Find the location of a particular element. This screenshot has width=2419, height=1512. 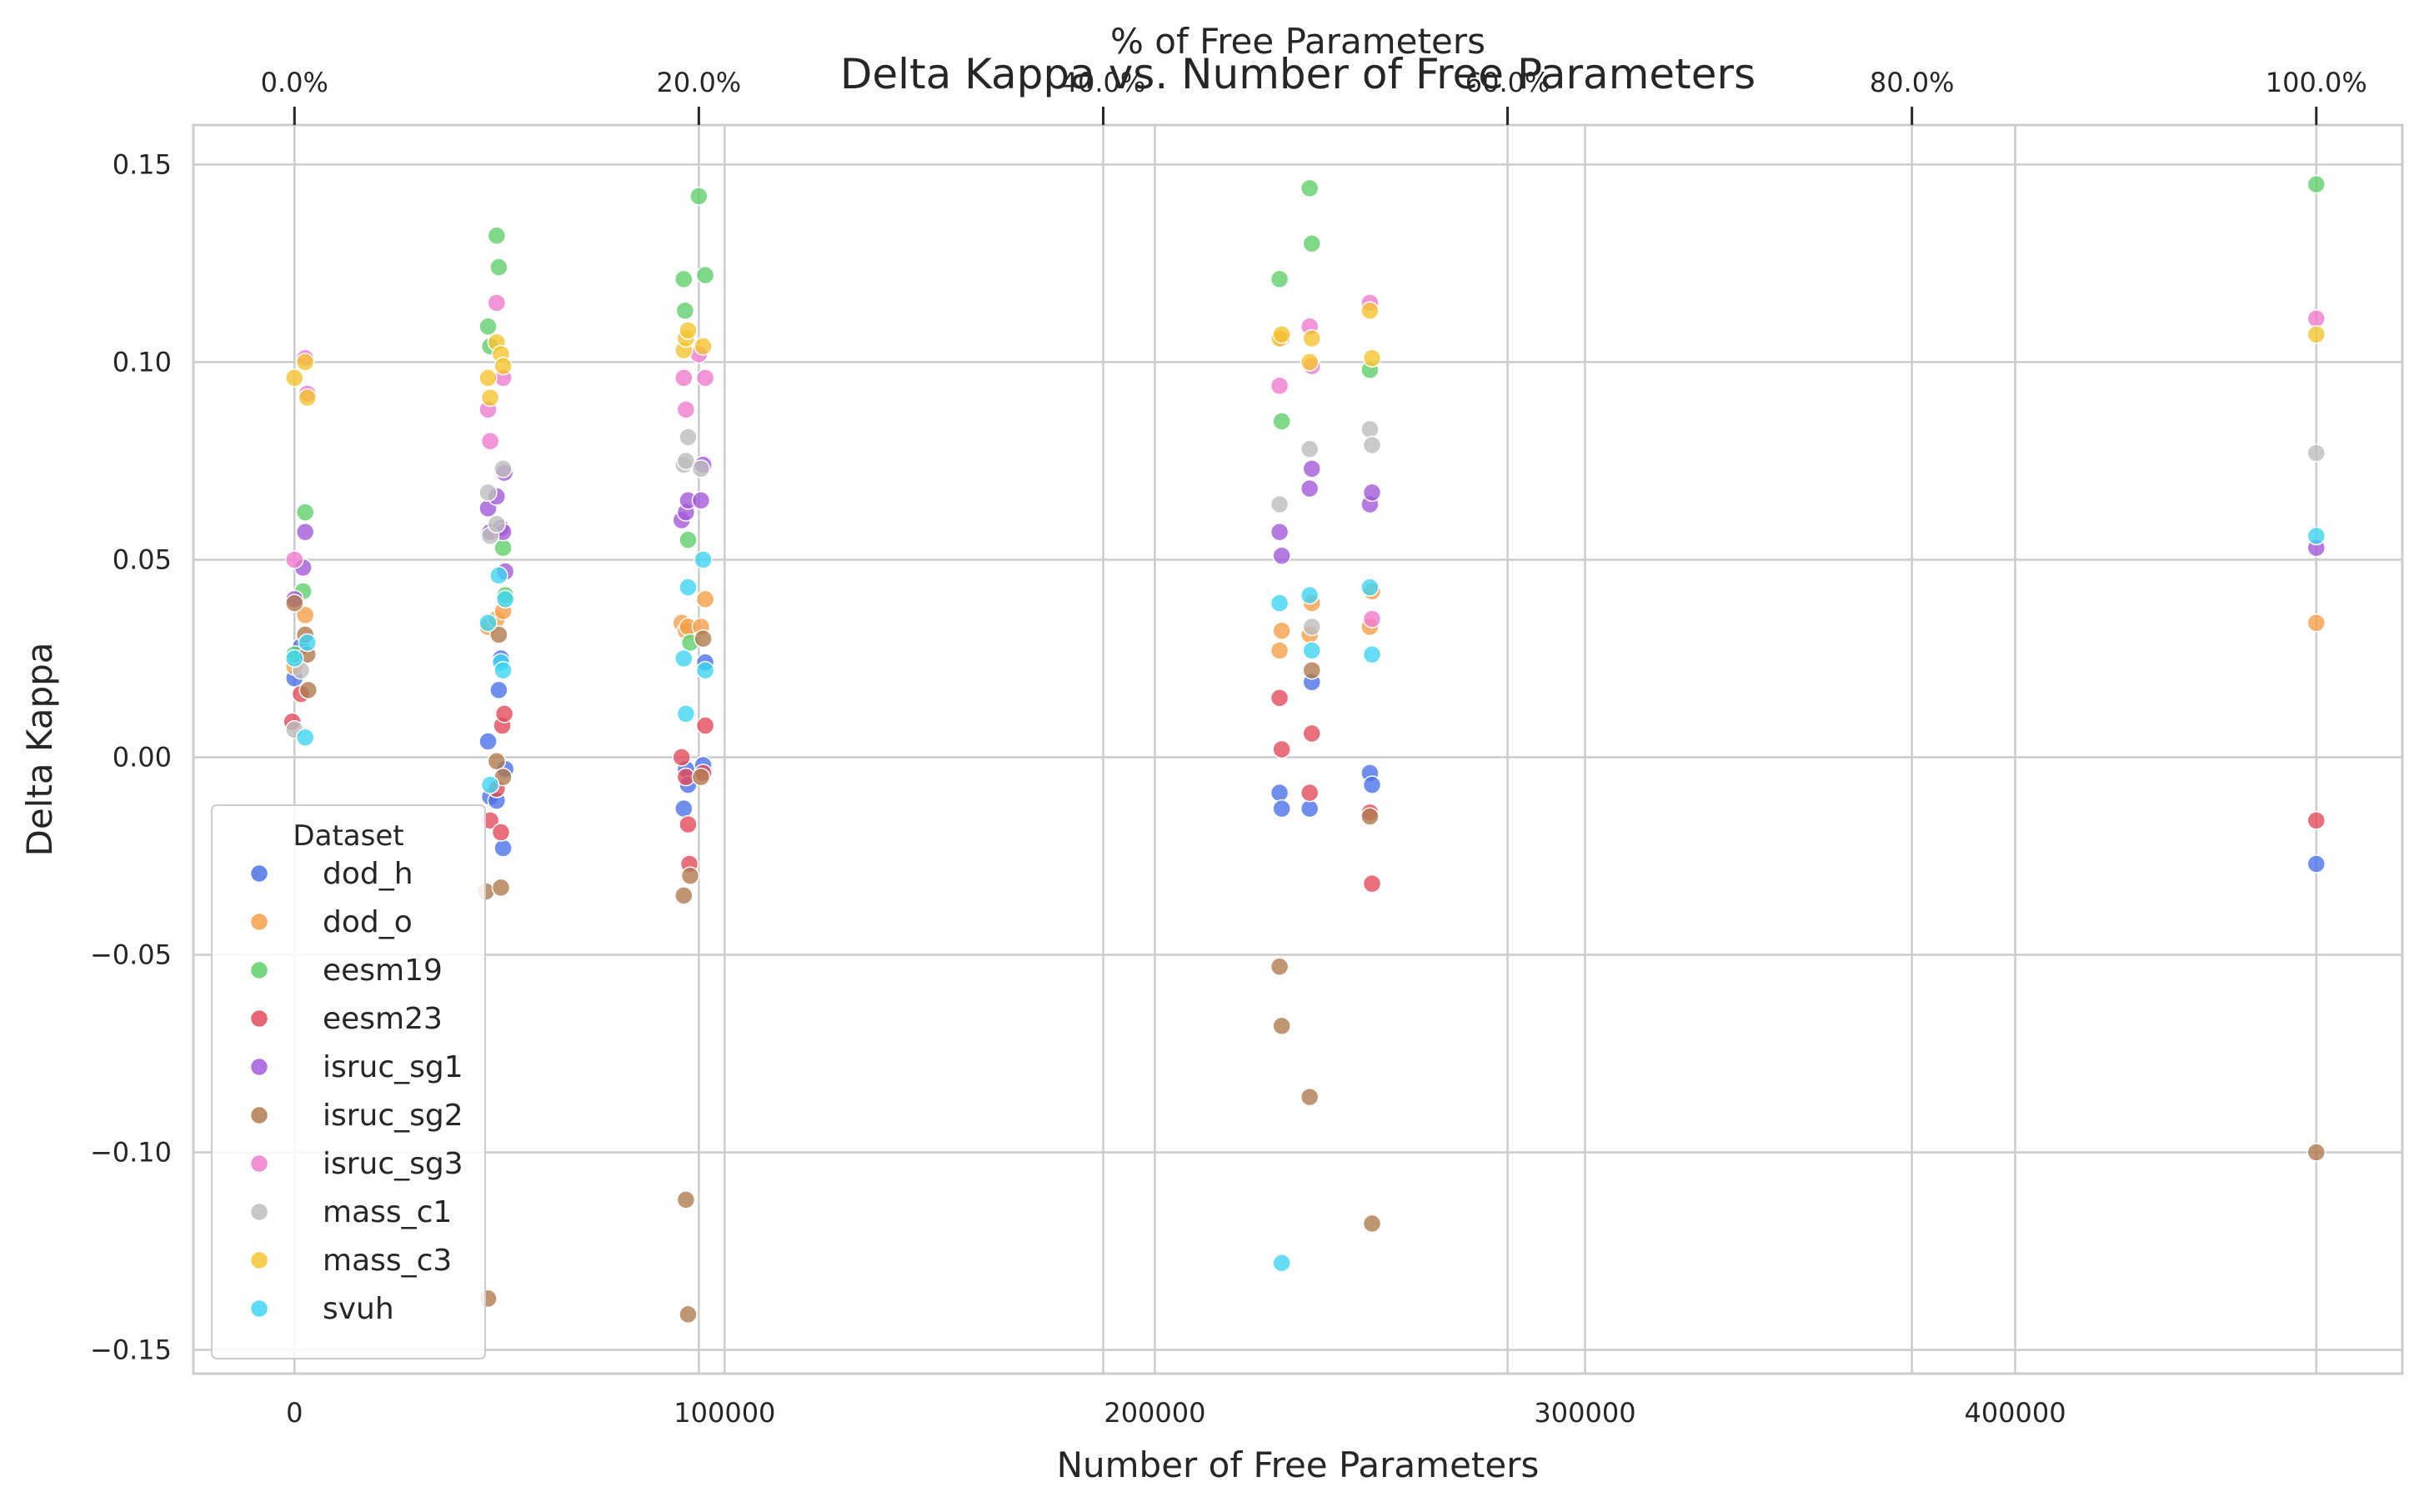

y-tick-labels: 0.15 0.10 0.05 0.00 −0.05 −0.10 −0.15 is located at coordinates (131, 757).